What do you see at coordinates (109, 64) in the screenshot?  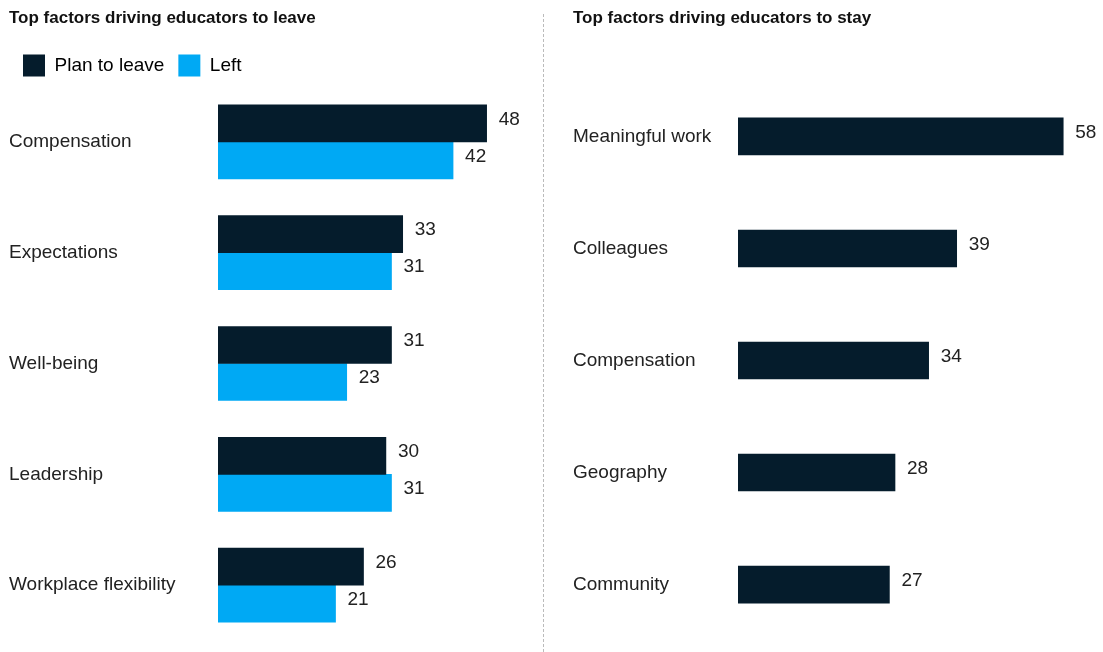 I see `legend-label: Plan to leave` at bounding box center [109, 64].